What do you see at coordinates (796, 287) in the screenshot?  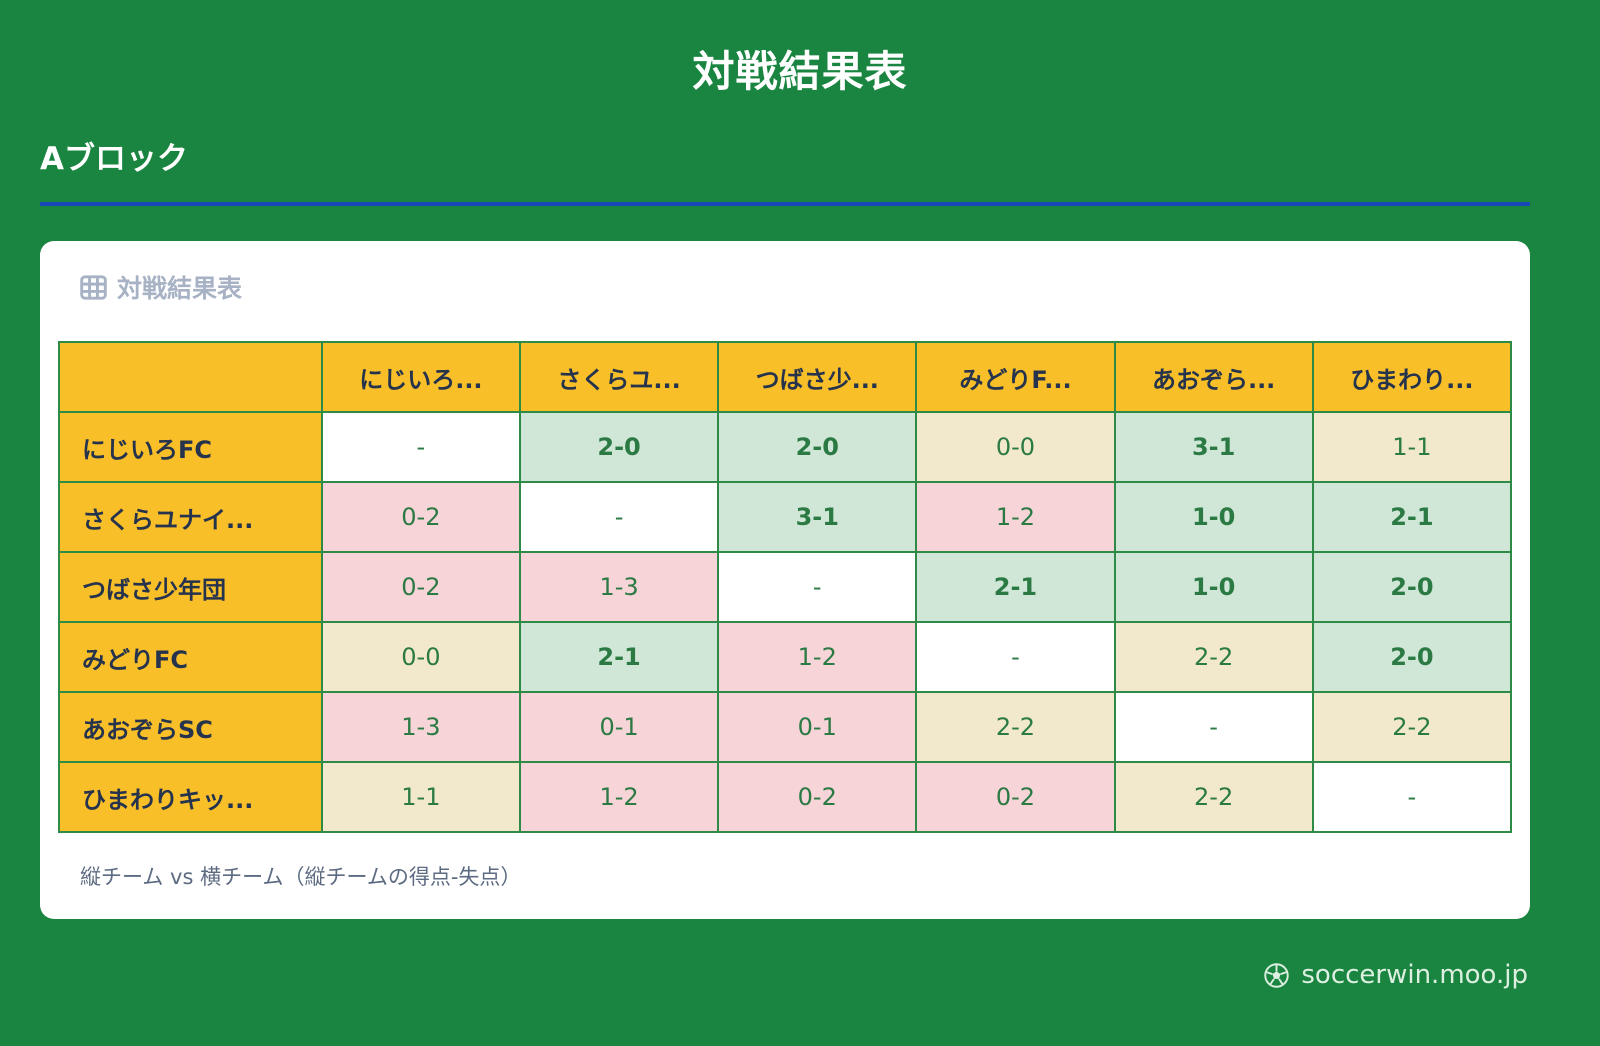 I see `card-header: 対戦結果表` at bounding box center [796, 287].